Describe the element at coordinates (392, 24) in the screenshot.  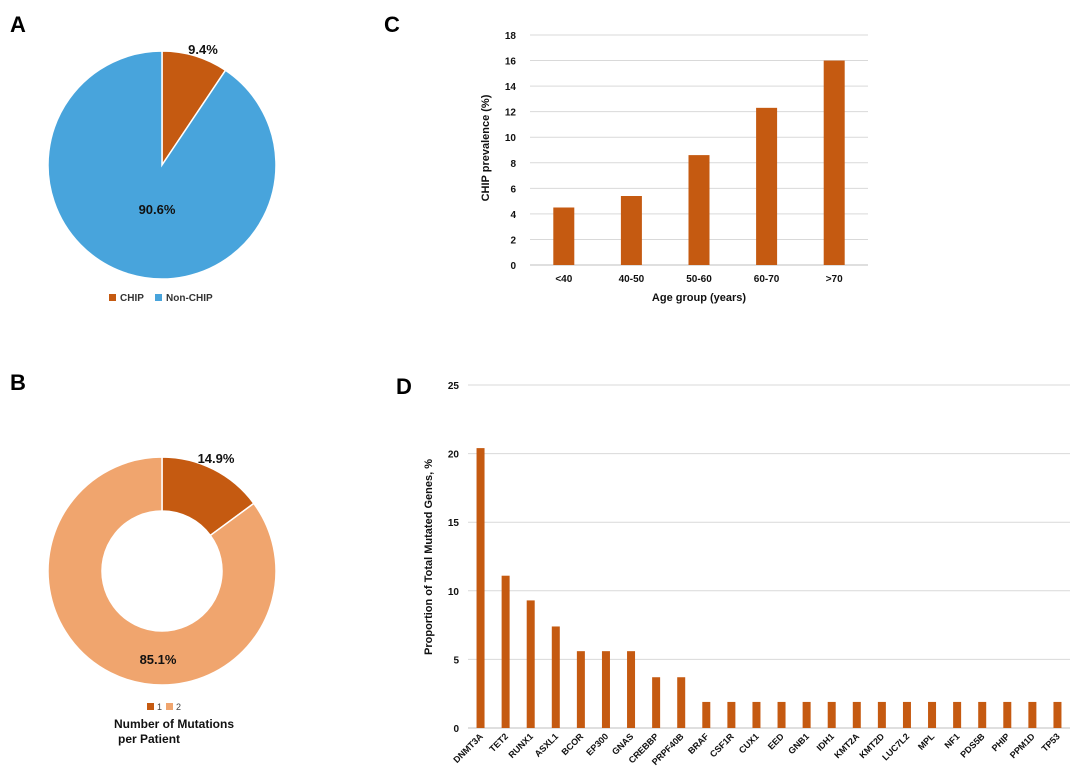
I see `panel-letter-c: C` at that location.